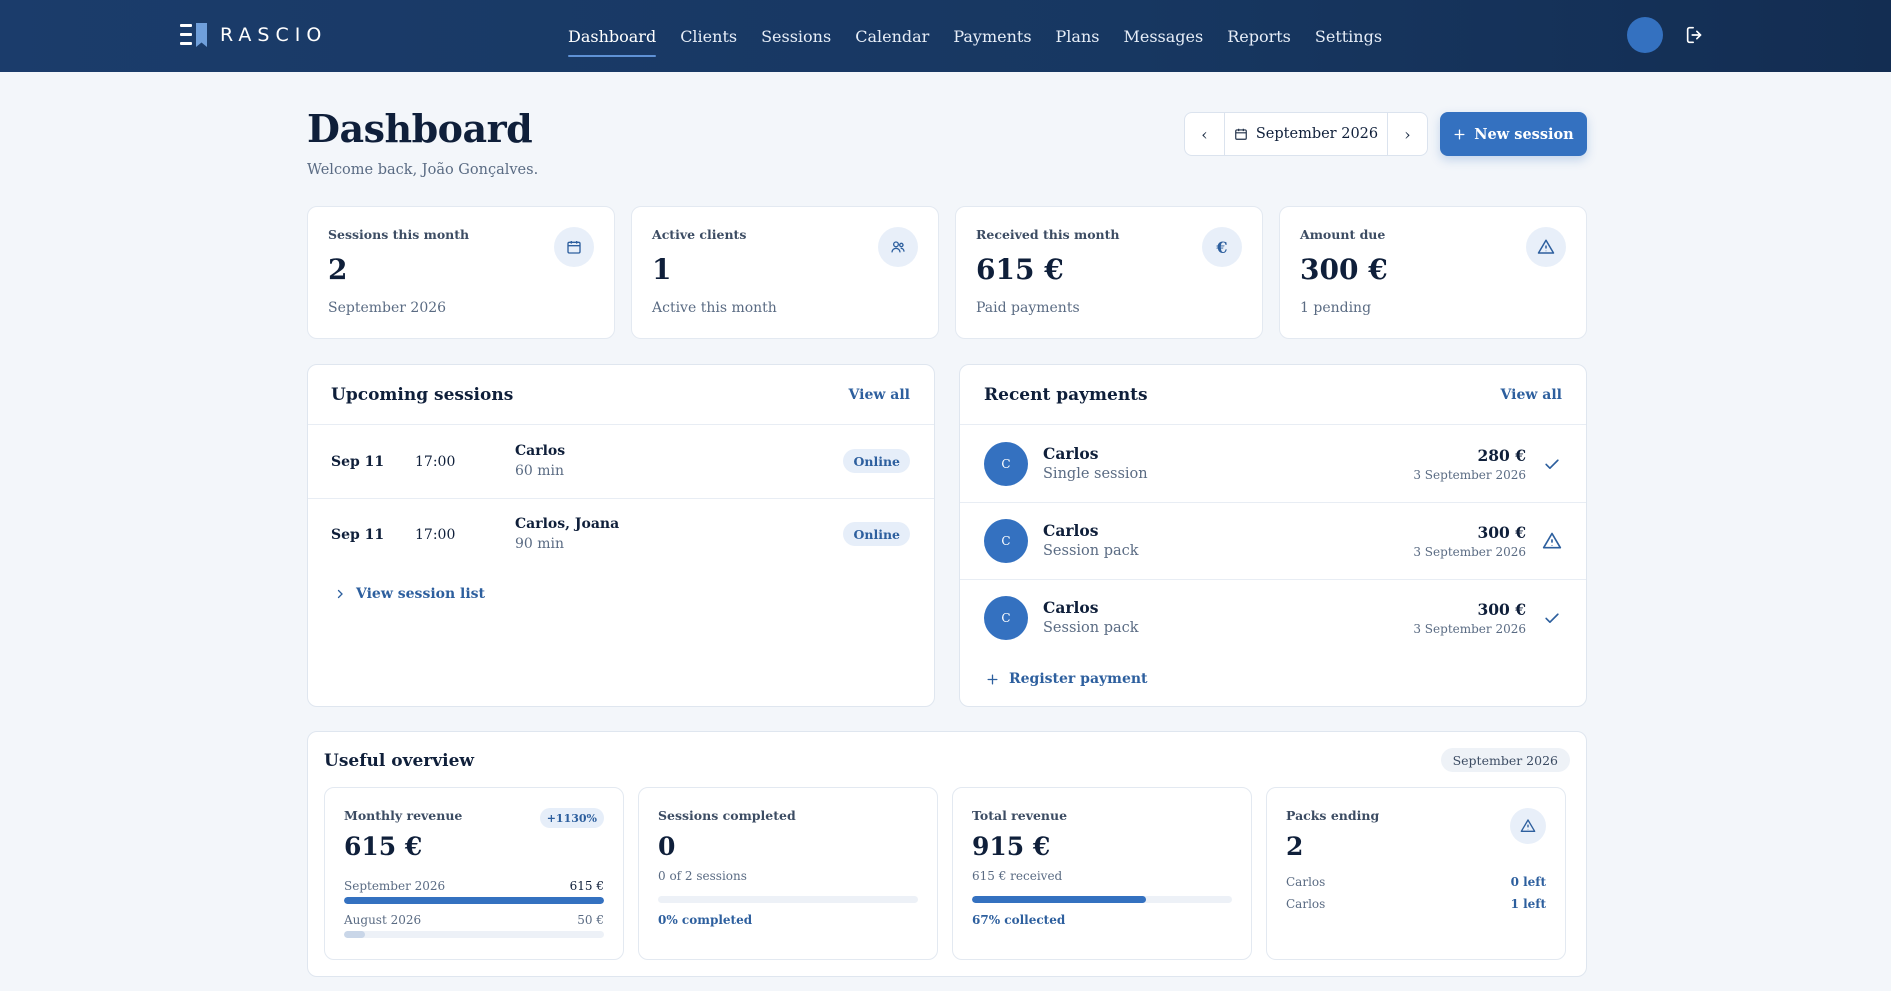 Image resolution: width=1891 pixels, height=991 pixels. I want to click on next-month-button: ›, so click(1407, 134).